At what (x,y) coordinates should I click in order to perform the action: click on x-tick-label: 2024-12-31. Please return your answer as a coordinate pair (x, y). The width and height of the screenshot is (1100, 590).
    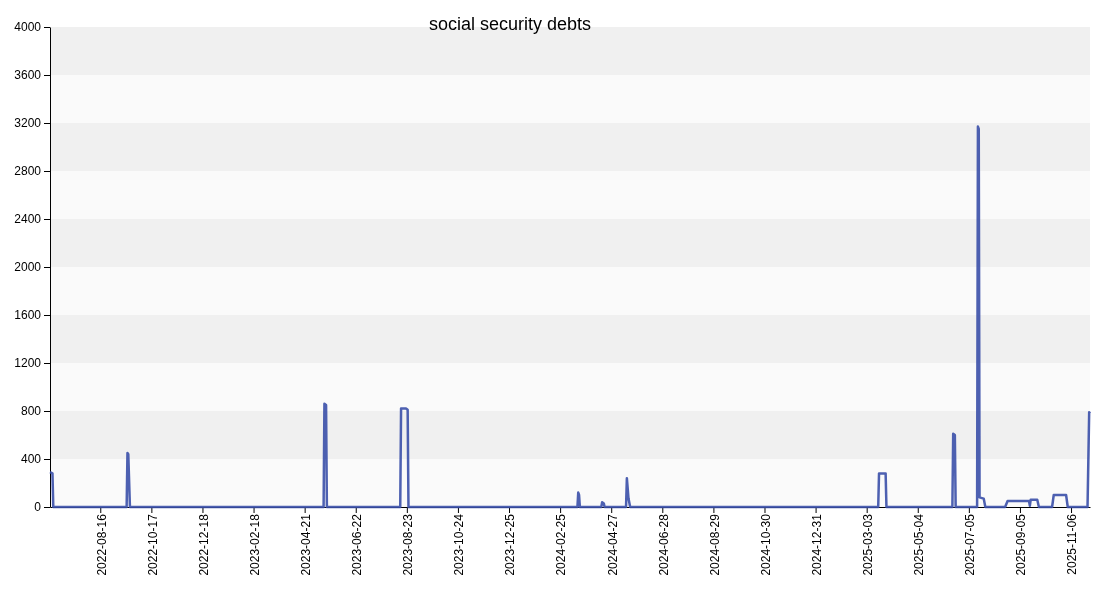
    Looking at the image, I should click on (816, 544).